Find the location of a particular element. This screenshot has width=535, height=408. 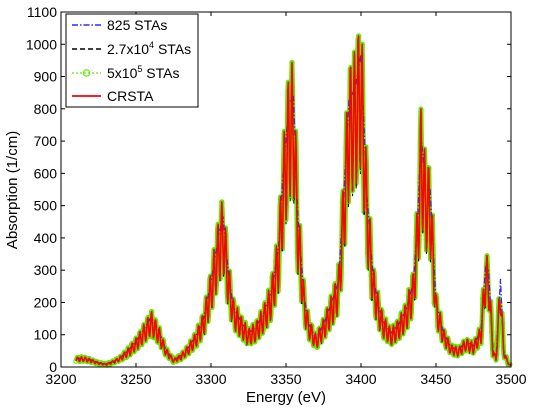

legend-label-2-7e4-stas: 2.7x104 STAs is located at coordinates (149, 48).